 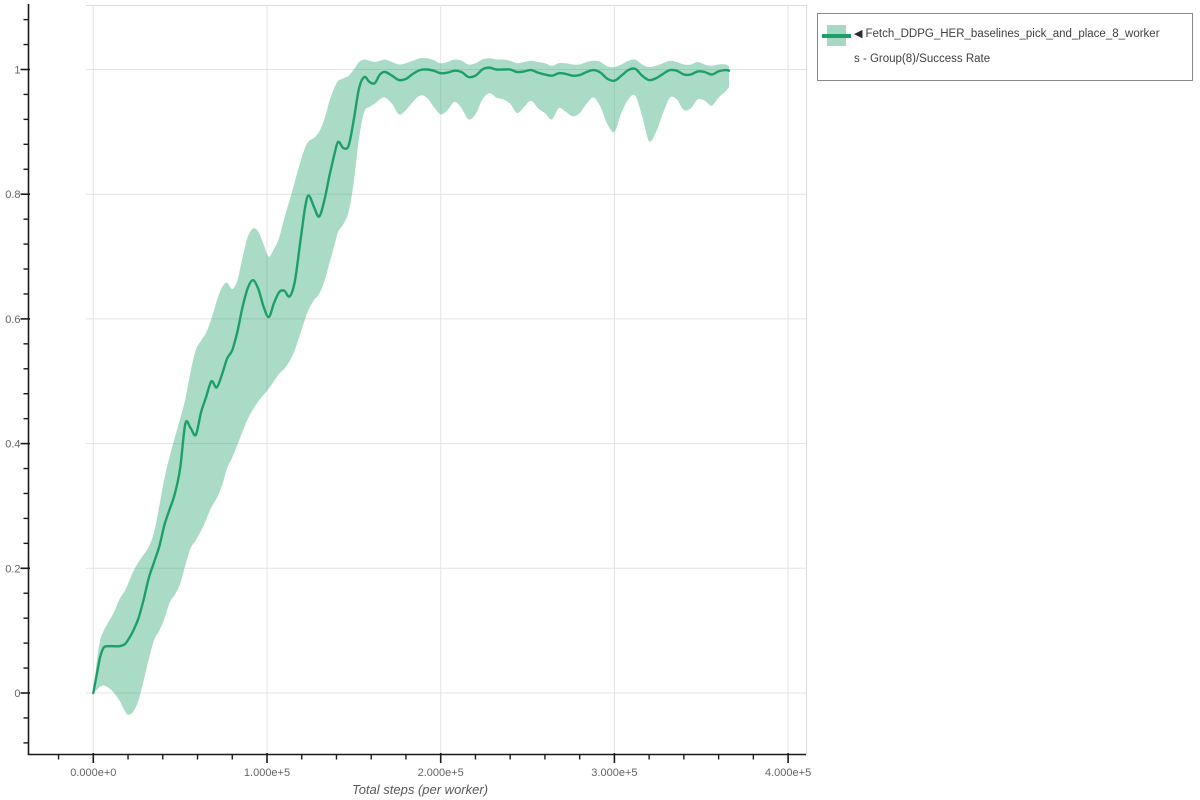 I want to click on legend-line-icon, so click(x=836, y=36).